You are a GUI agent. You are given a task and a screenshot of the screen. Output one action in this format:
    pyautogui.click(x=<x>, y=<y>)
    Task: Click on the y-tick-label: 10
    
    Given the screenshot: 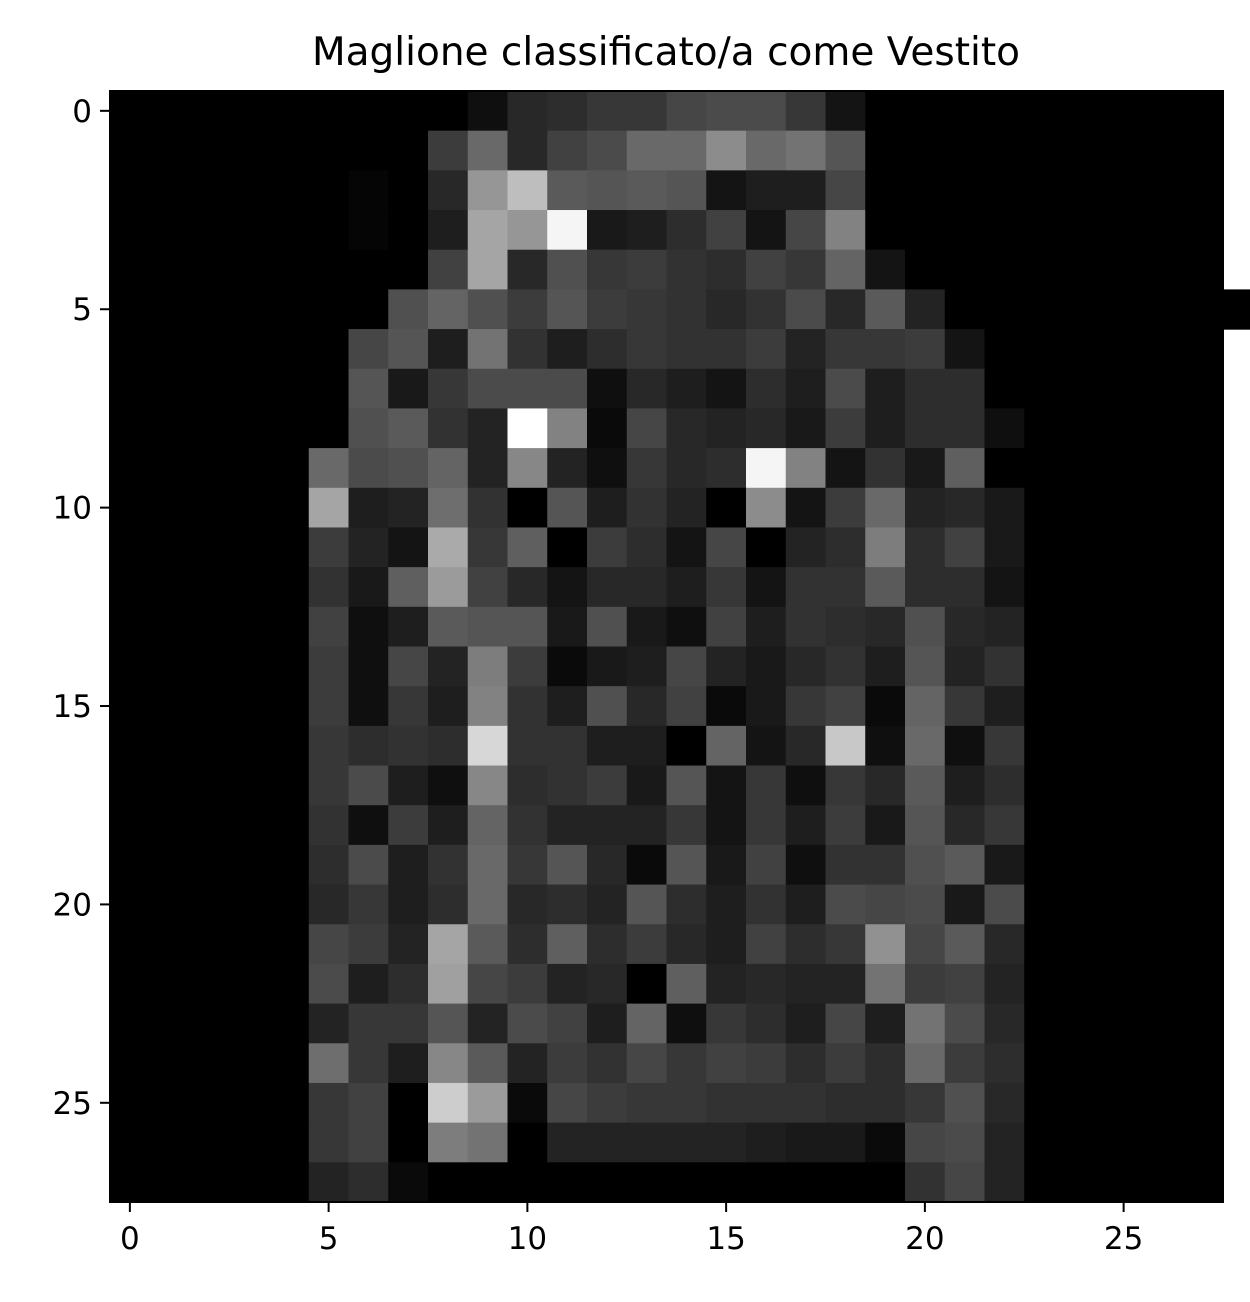 What is the action you would take?
    pyautogui.click(x=72, y=509)
    